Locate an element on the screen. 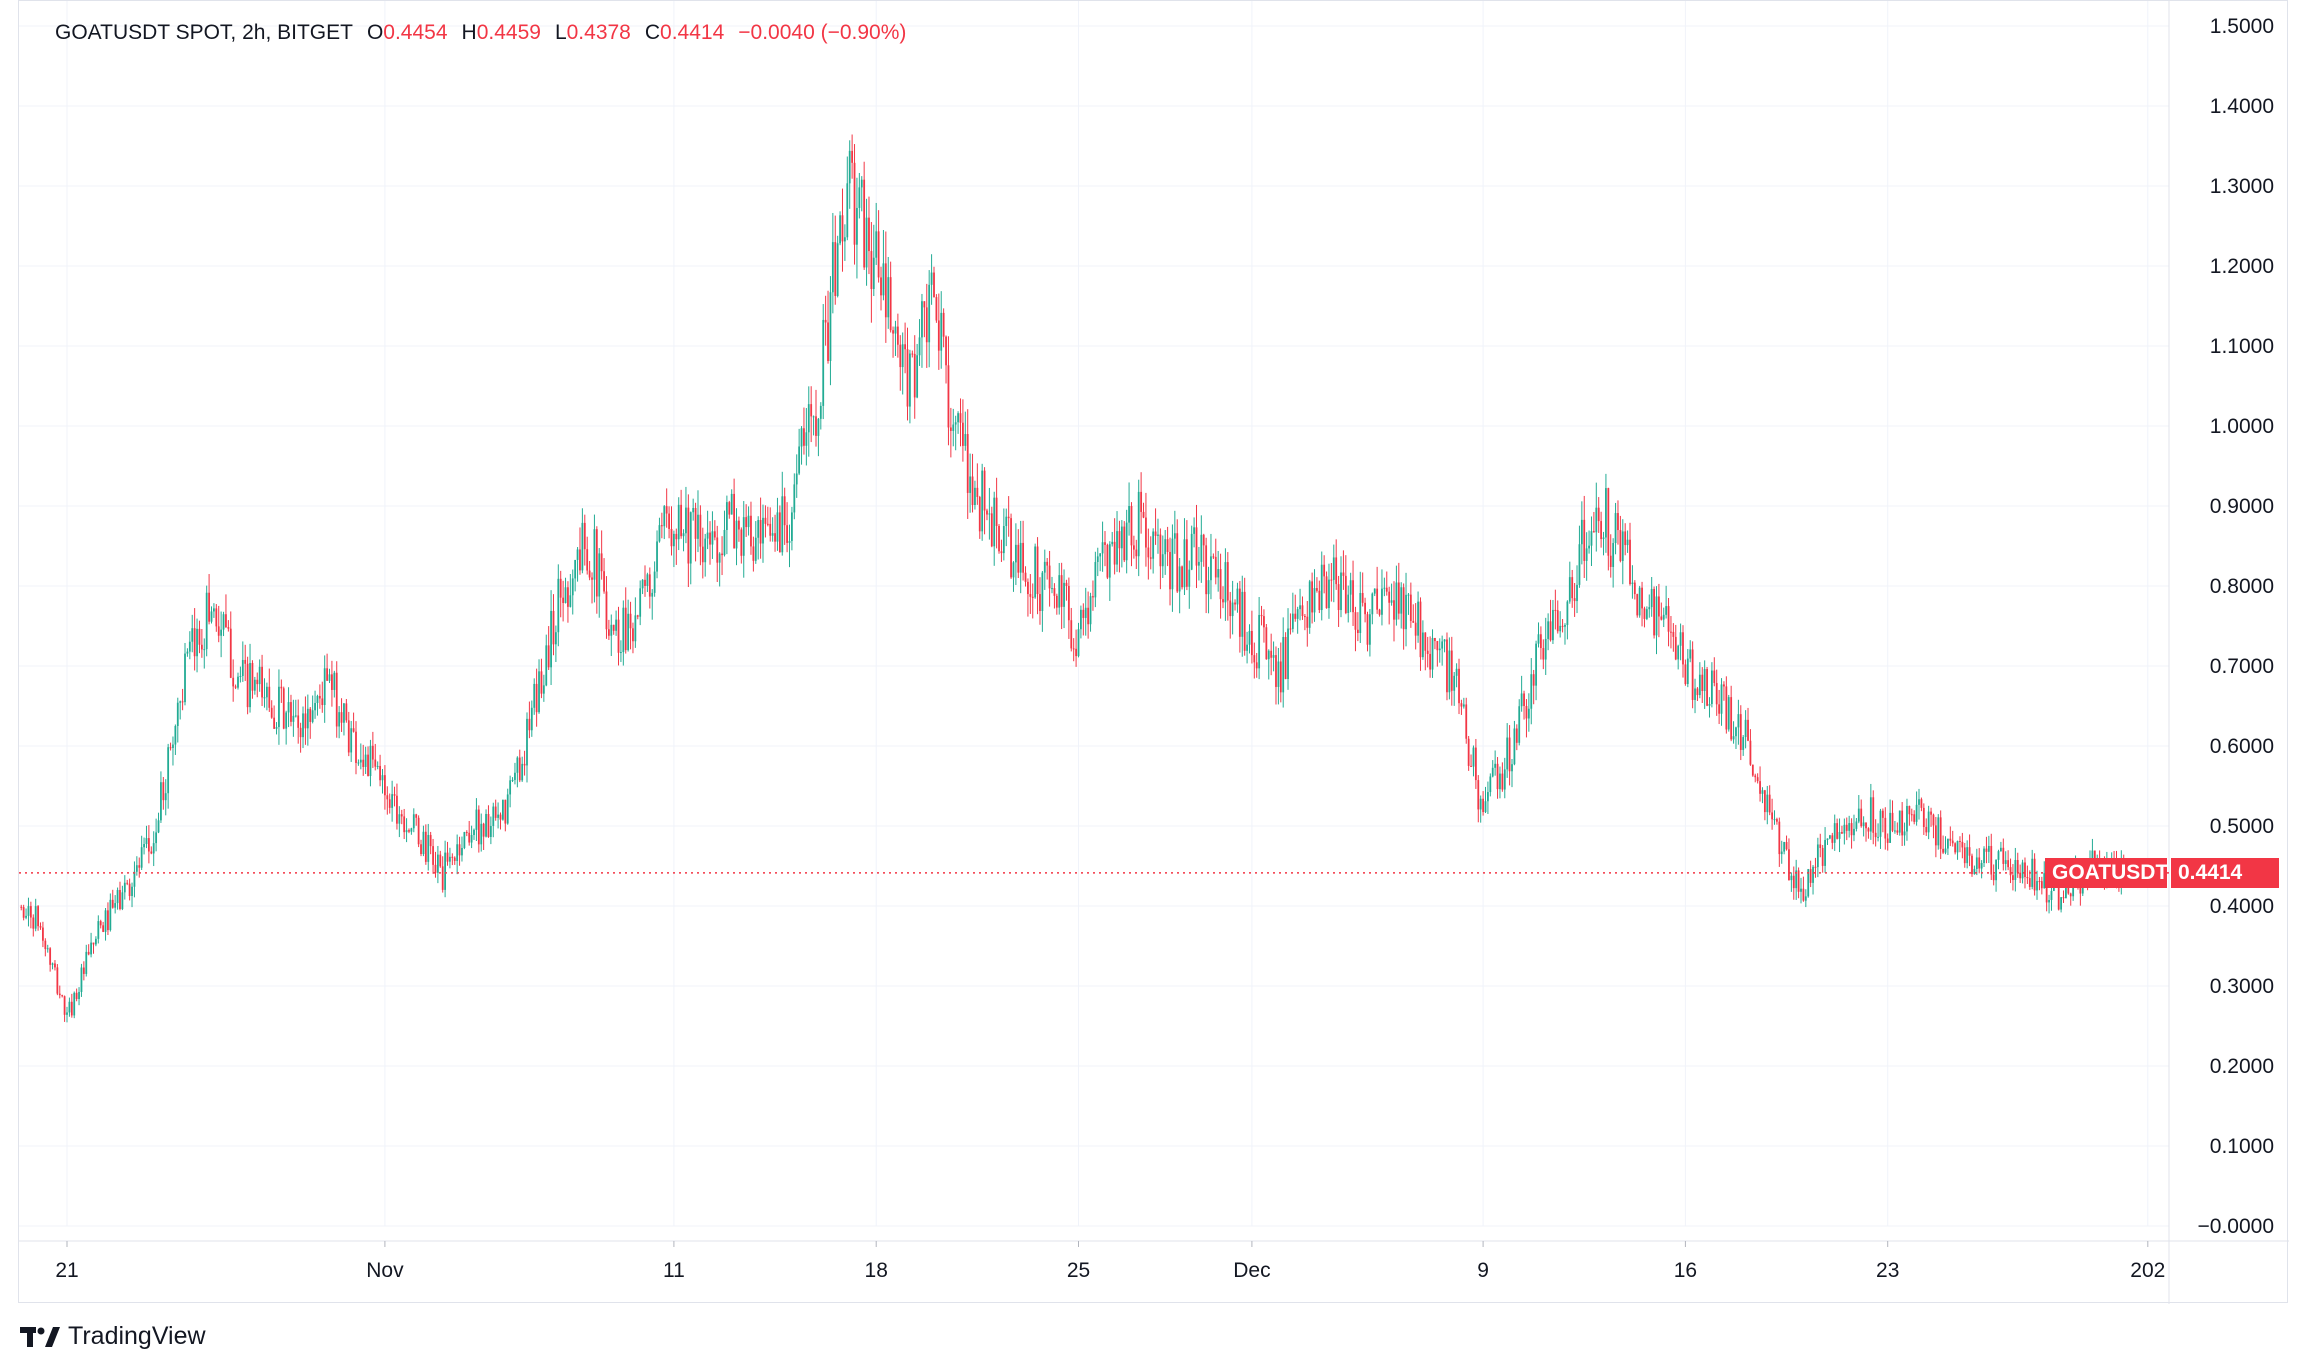  symbol-title: GOATUSDT SPOT, 2h, BITGET is located at coordinates (204, 32).